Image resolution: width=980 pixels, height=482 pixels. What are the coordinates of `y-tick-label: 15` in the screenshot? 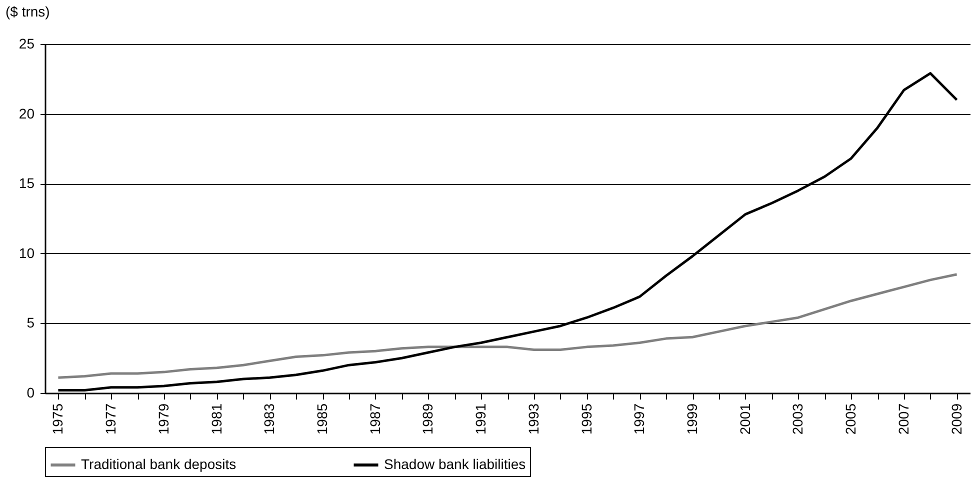 It's located at (26, 183).